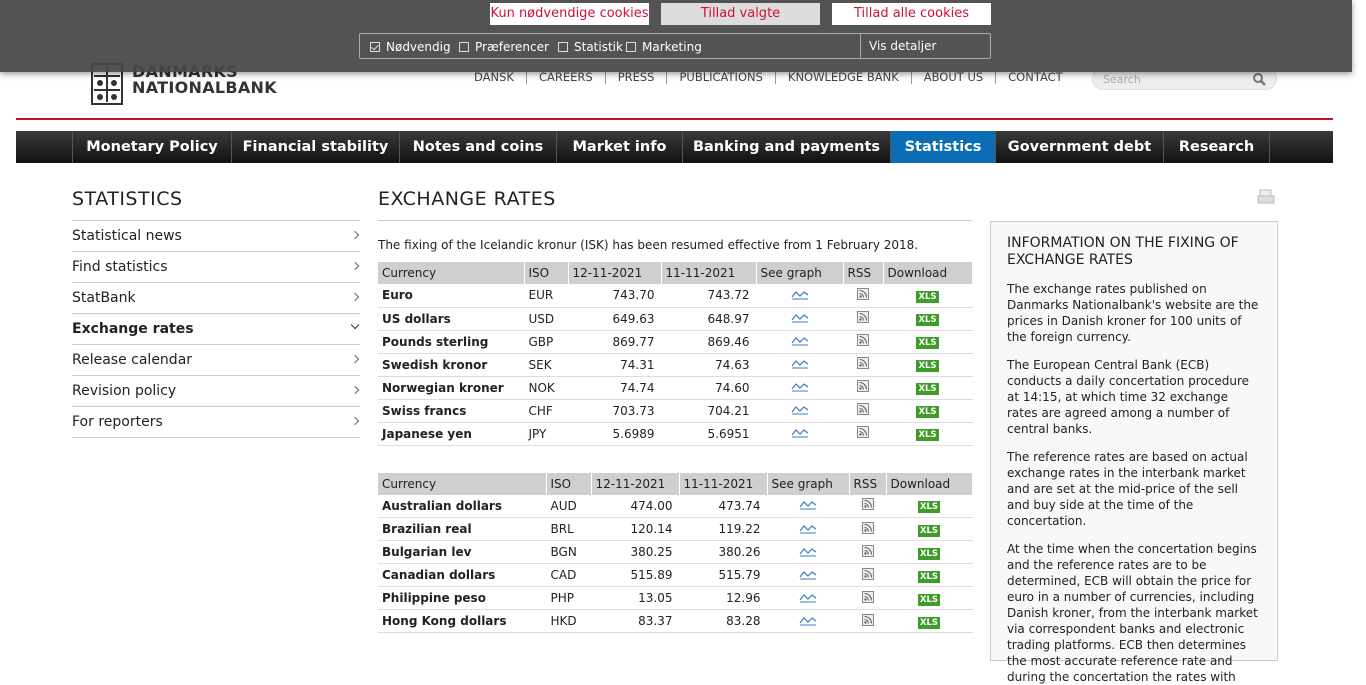 The width and height of the screenshot is (1366, 685). Describe the element at coordinates (721, 77) in the screenshot. I see `top-link: PUBLICATIONS` at that location.